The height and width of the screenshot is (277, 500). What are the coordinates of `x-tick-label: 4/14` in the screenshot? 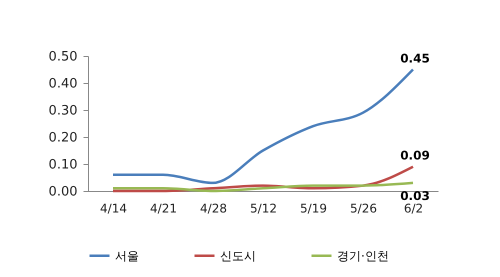 It's located at (113, 209).